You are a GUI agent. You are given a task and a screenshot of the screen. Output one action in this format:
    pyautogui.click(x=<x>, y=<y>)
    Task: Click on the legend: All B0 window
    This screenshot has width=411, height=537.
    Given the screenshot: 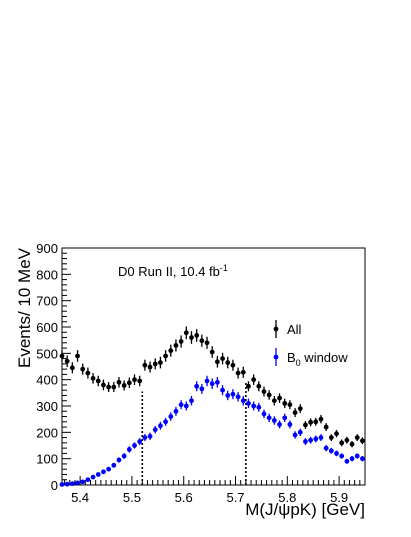 What is the action you would take?
    pyautogui.click(x=310, y=344)
    